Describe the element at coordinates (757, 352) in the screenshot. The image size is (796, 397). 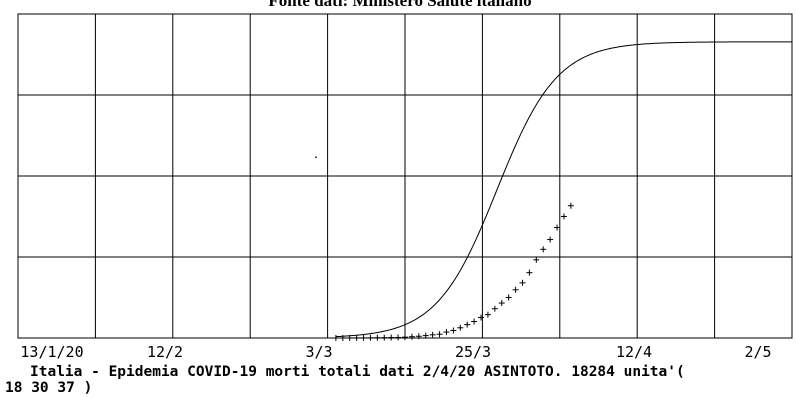
I see `x-tick-label: 2/5` at that location.